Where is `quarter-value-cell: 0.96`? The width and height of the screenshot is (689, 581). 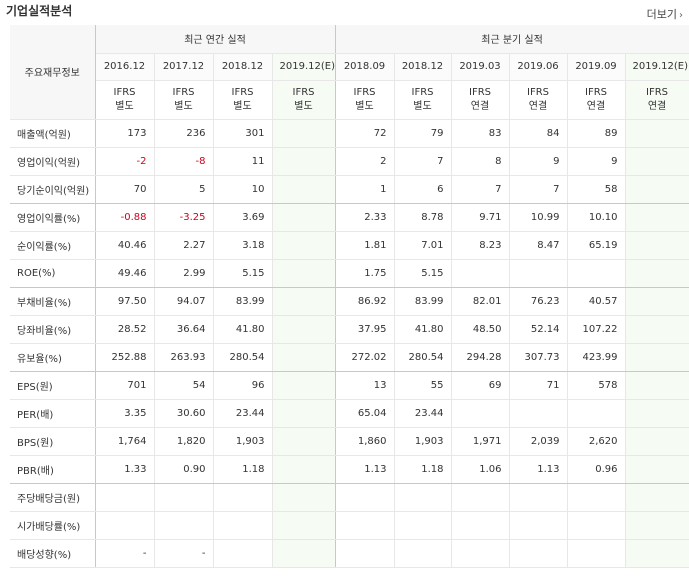
quarter-value-cell: 0.96 is located at coordinates (596, 469).